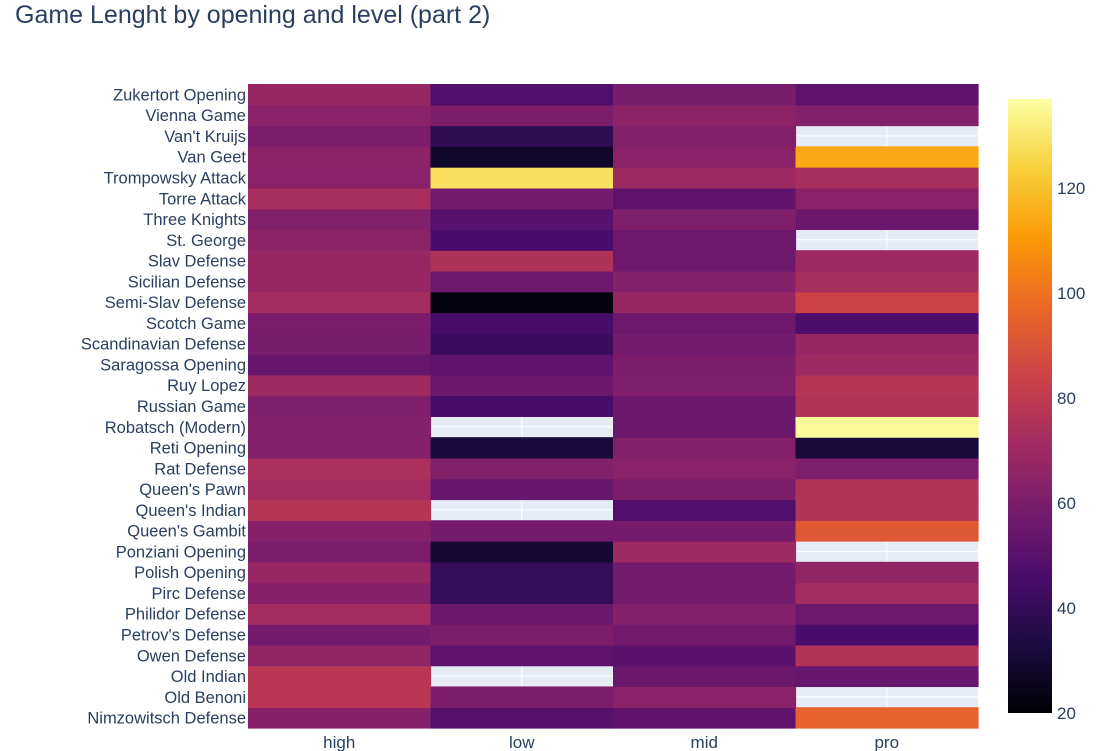  Describe the element at coordinates (185, 615) in the screenshot. I see `y-tick-label: Philidor Defense` at that location.